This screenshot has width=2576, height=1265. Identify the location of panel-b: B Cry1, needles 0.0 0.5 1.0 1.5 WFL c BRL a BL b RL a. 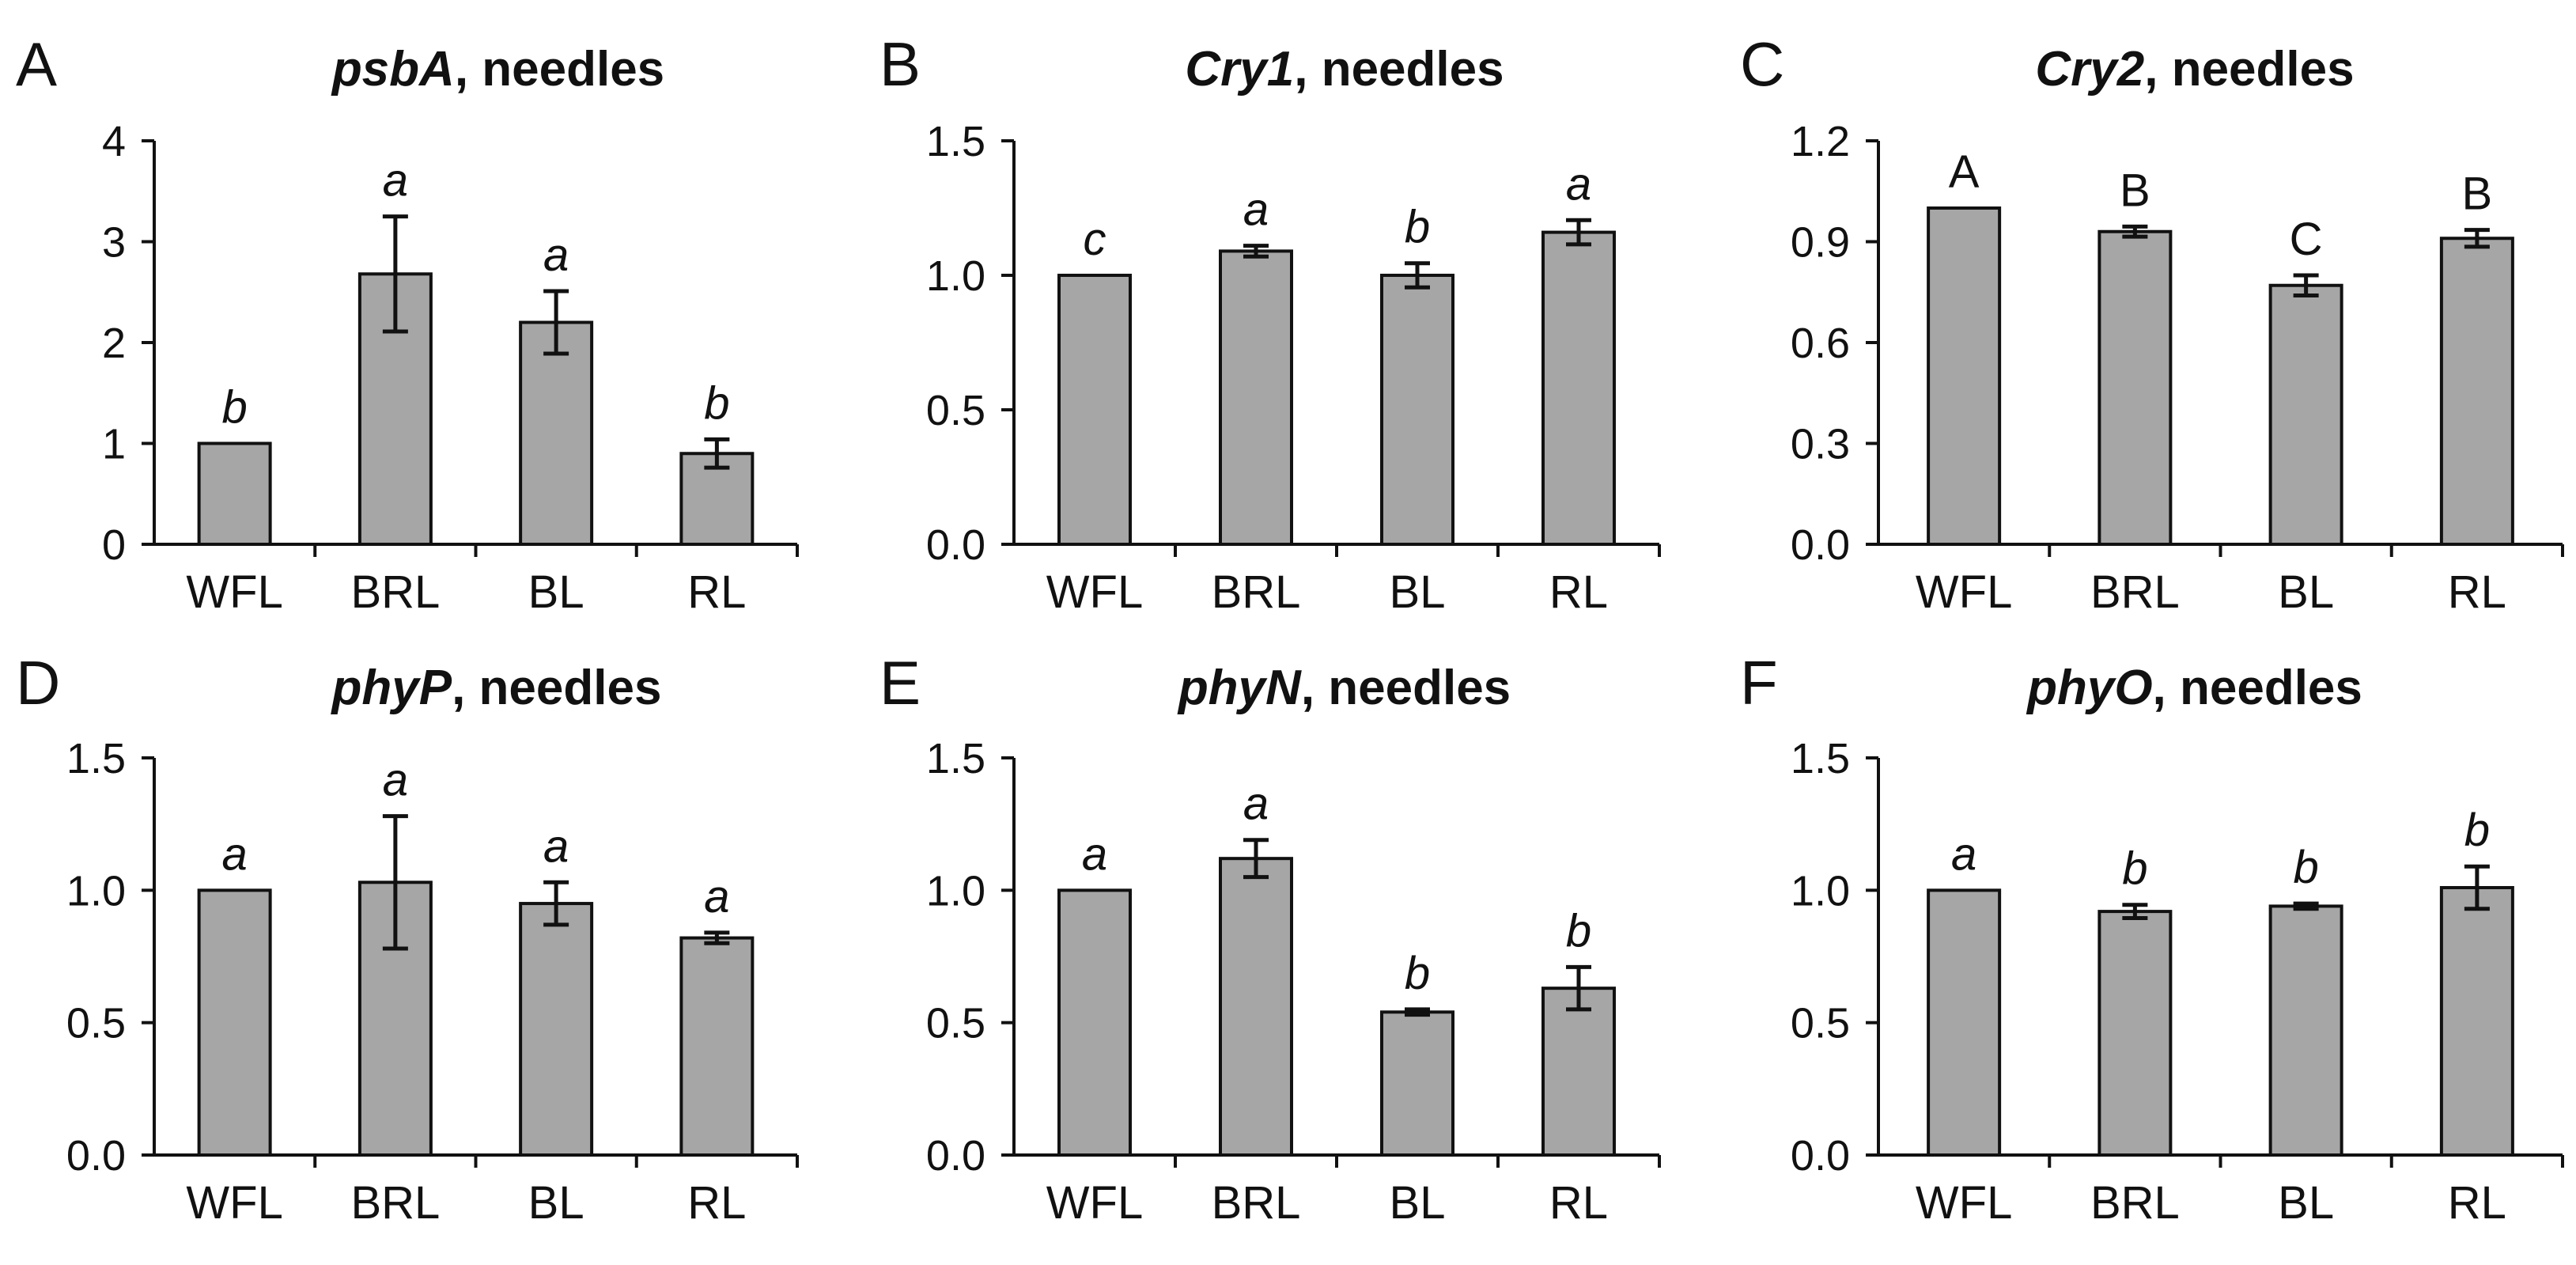
(1270, 323).